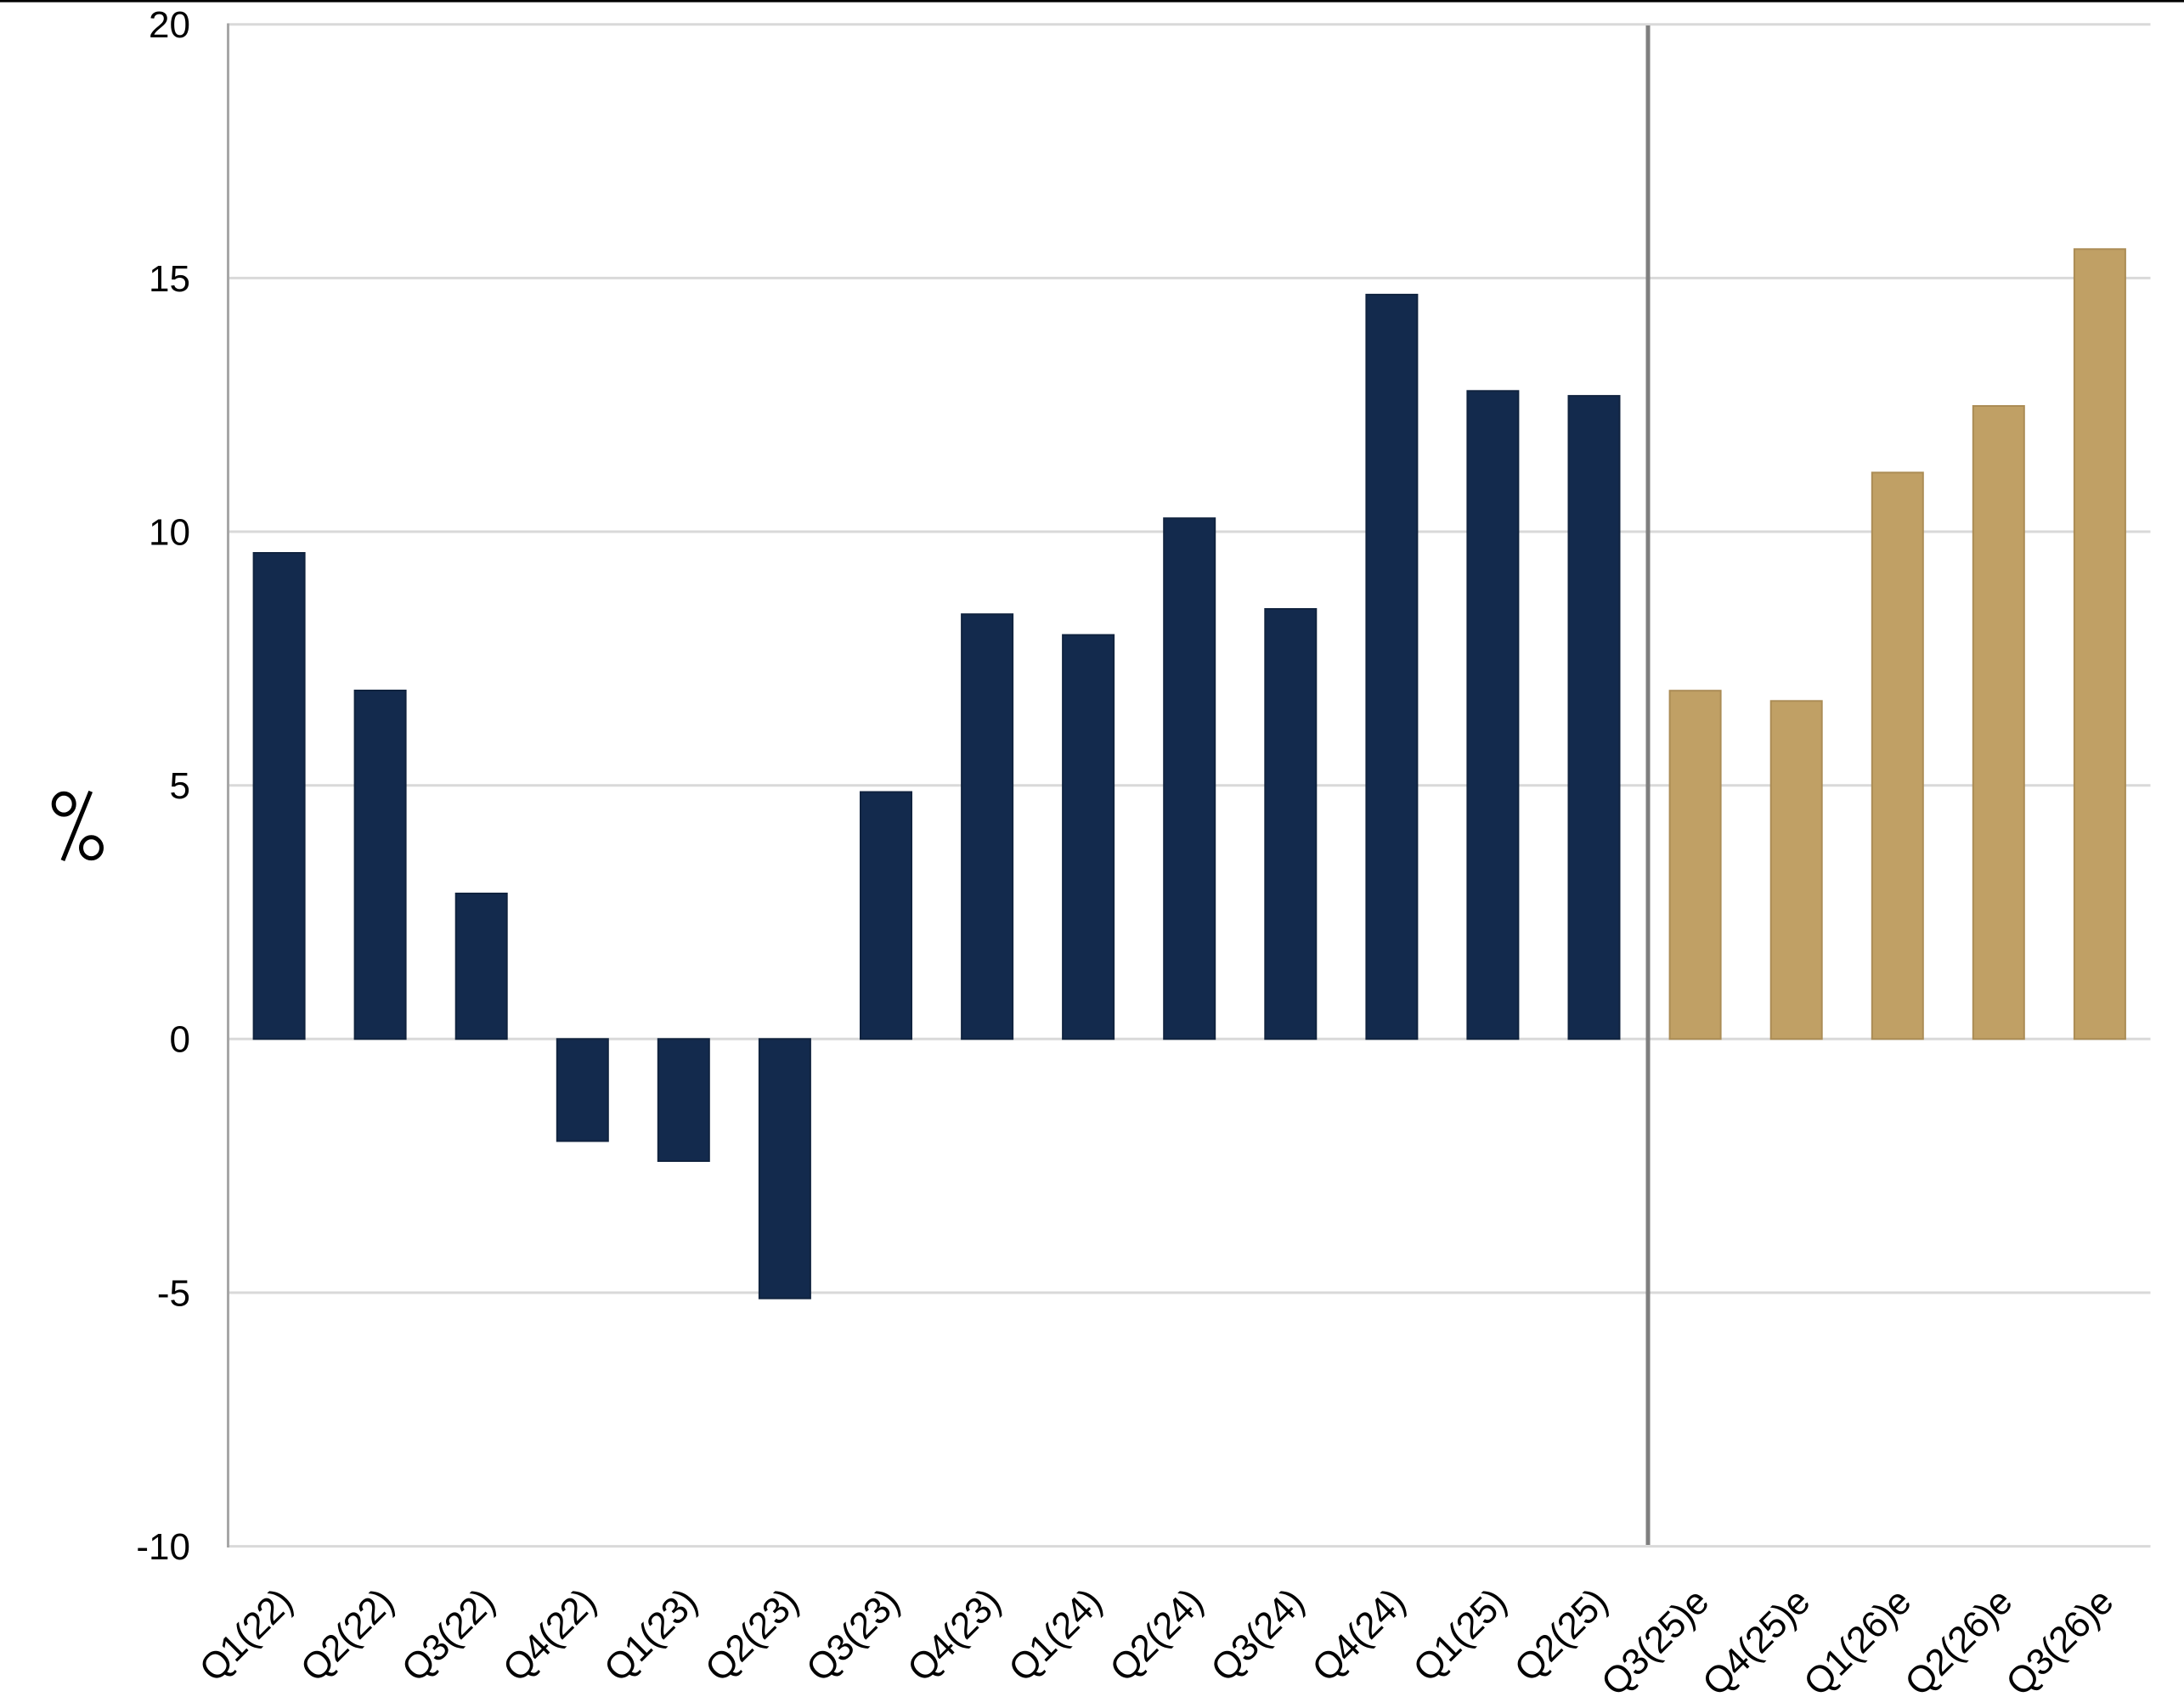 The width and height of the screenshot is (2184, 1708). Describe the element at coordinates (174, 1293) in the screenshot. I see `svg-text: -5` at that location.